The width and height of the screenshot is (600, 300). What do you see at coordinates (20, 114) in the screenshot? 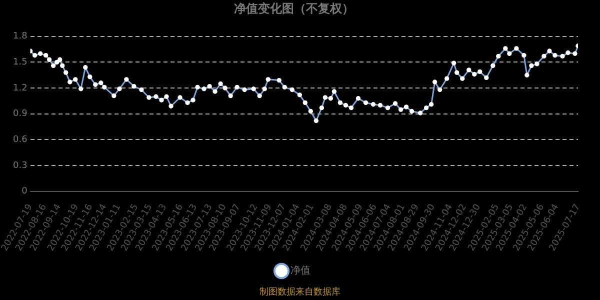
I see `y-tick-label: 0.9` at bounding box center [20, 114].